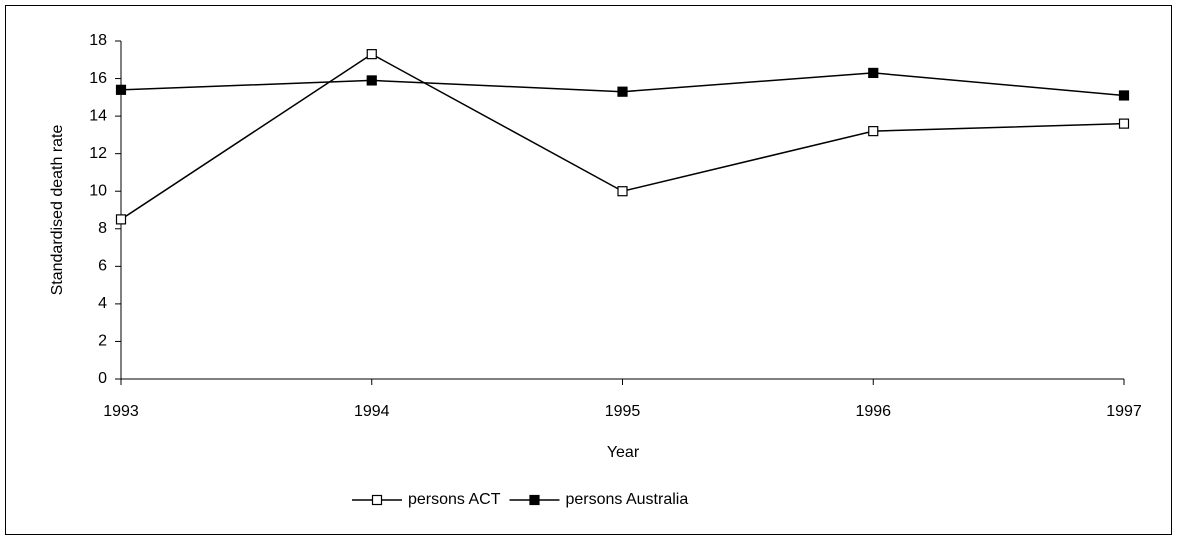 This screenshot has height=541, width=1178. What do you see at coordinates (121, 411) in the screenshot?
I see `x-tick-label: 1993` at bounding box center [121, 411].